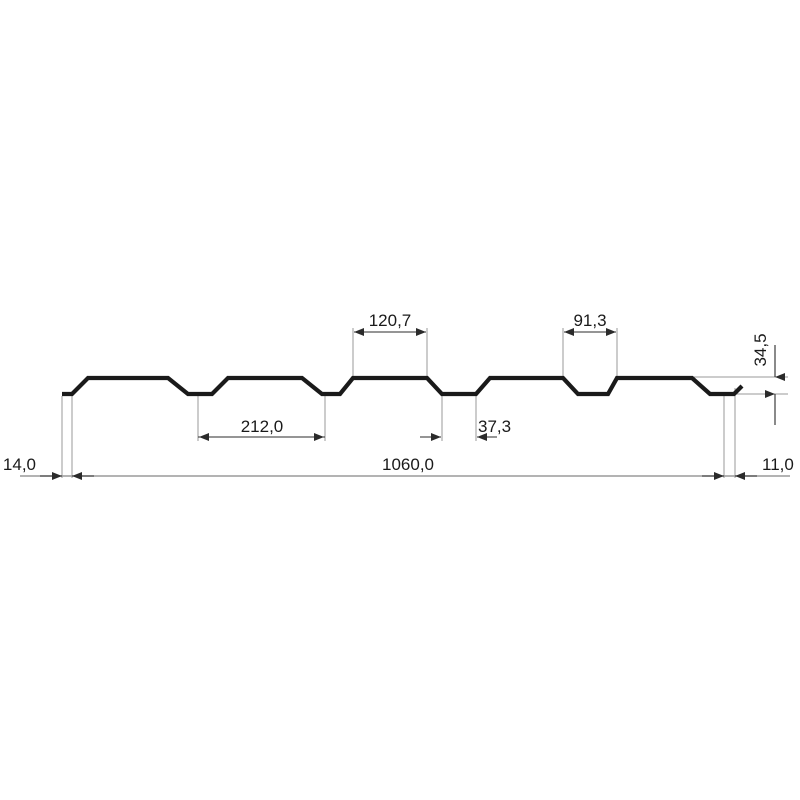  I want to click on dimension-label-crest-width-wide: 120,7, so click(390, 320).